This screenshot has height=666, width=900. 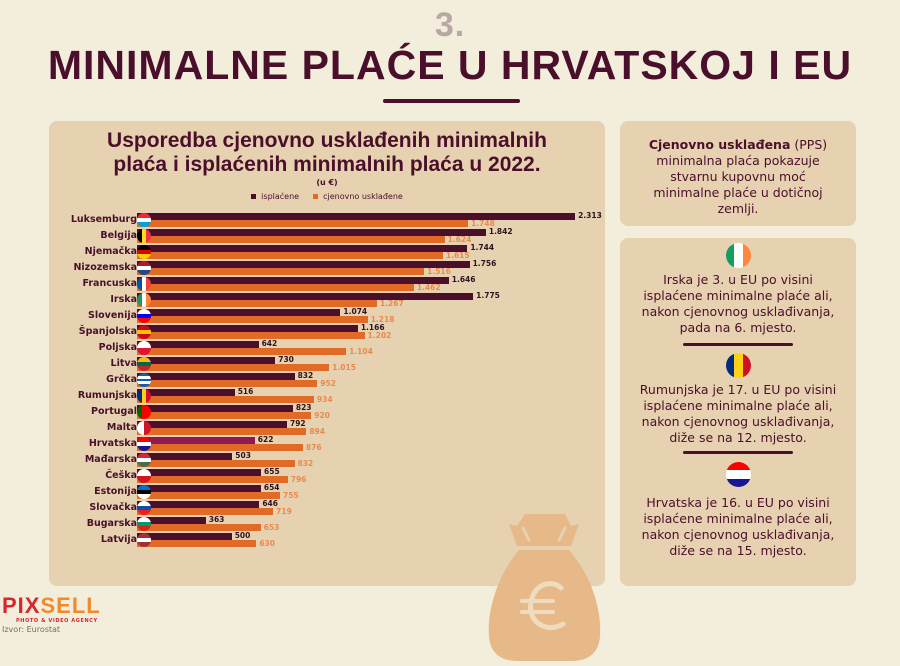 I want to click on logo-subtitle: PHOTO & VIDEO AGENCY, so click(x=57, y=621).